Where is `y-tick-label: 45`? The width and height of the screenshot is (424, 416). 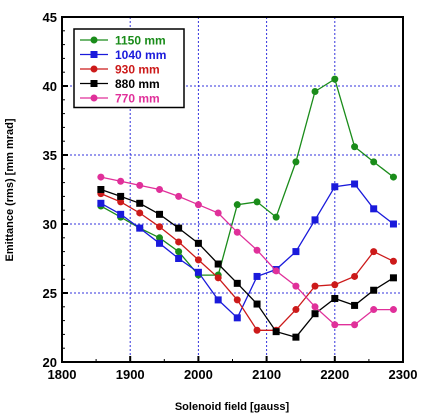 y-tick-label: 45 is located at coordinates (50, 17).